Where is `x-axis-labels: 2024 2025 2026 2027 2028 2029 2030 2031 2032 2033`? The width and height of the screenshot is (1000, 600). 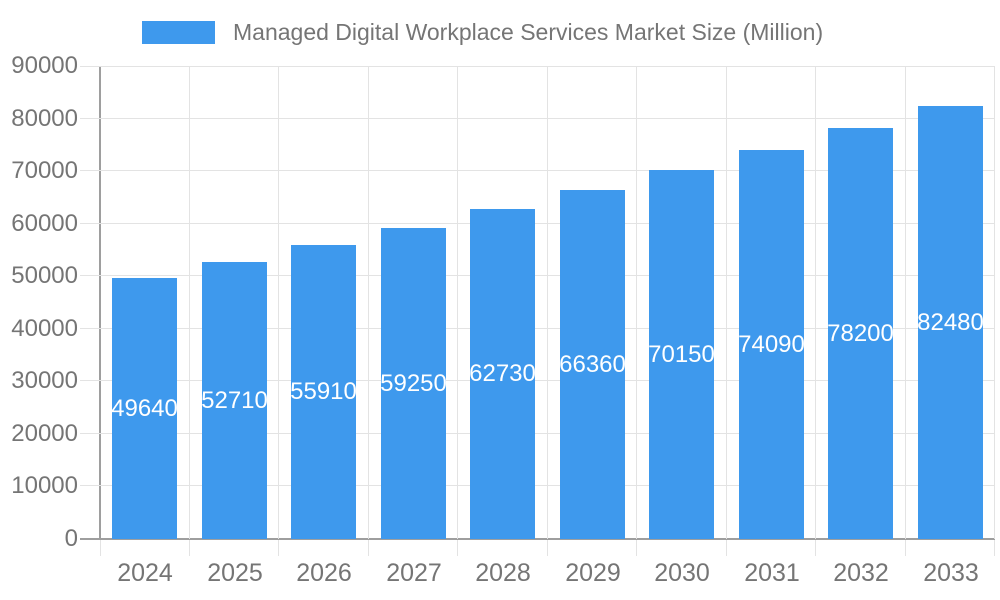 x-axis-labels: 2024 2025 2026 2027 2028 2029 2030 2031 2032 2033 is located at coordinates (547, 574).